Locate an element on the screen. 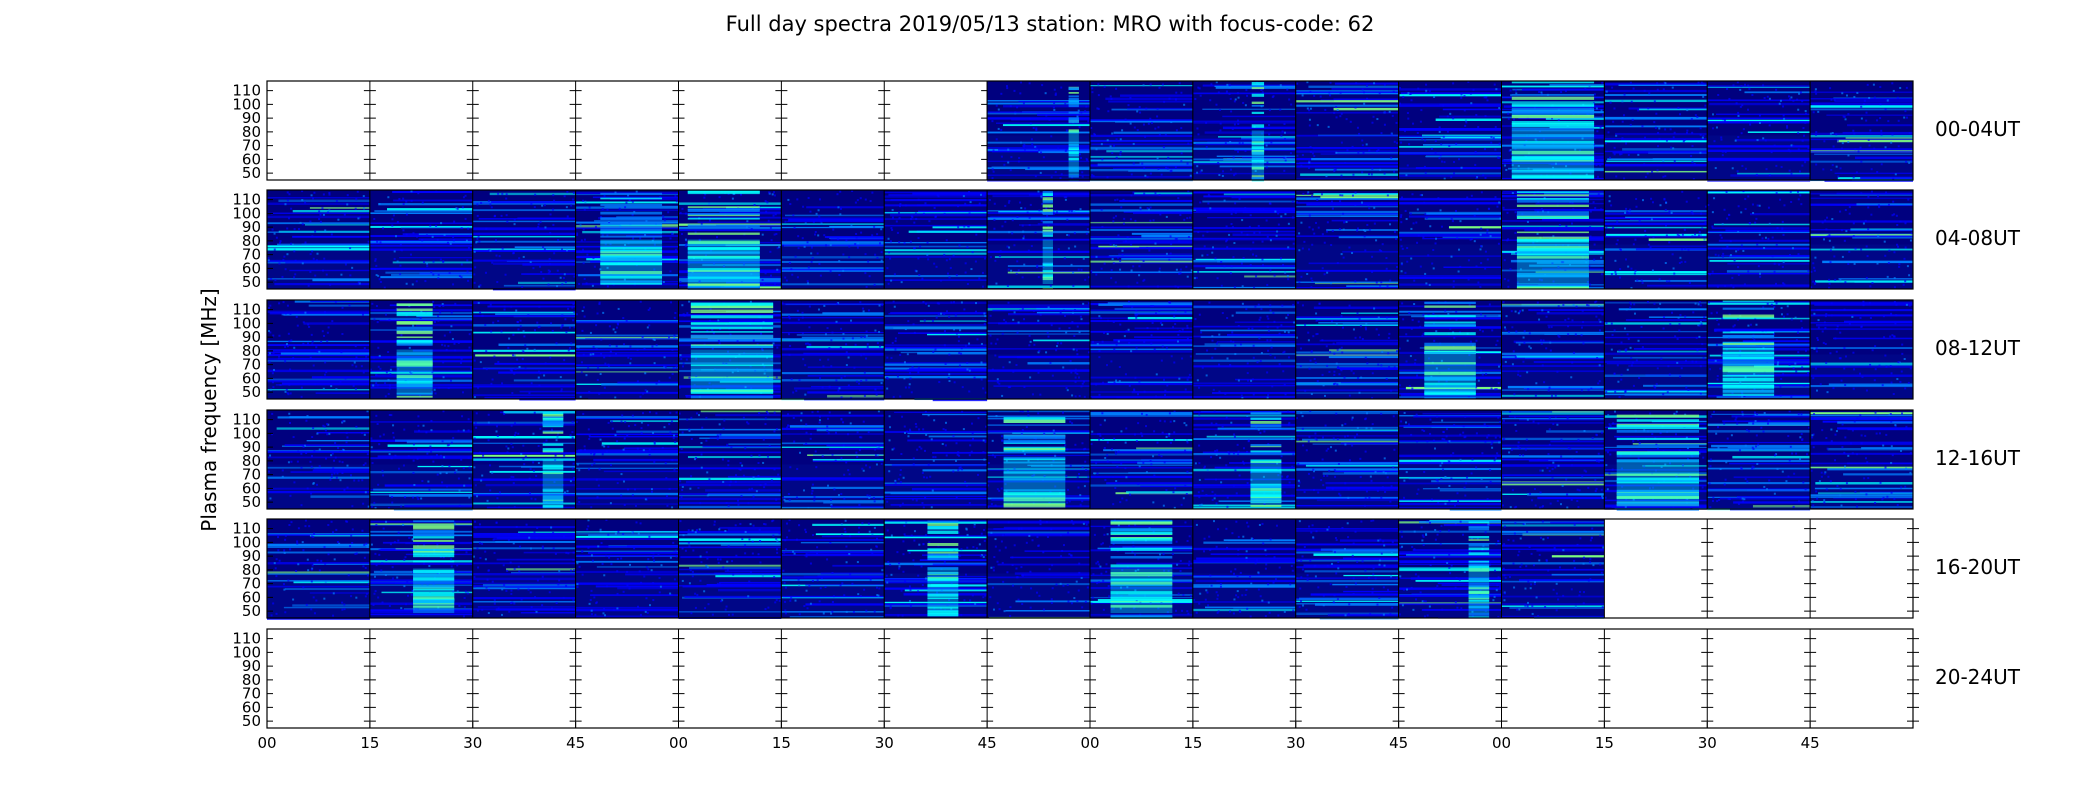  y-tick-label: 50 is located at coordinates (251, 282).